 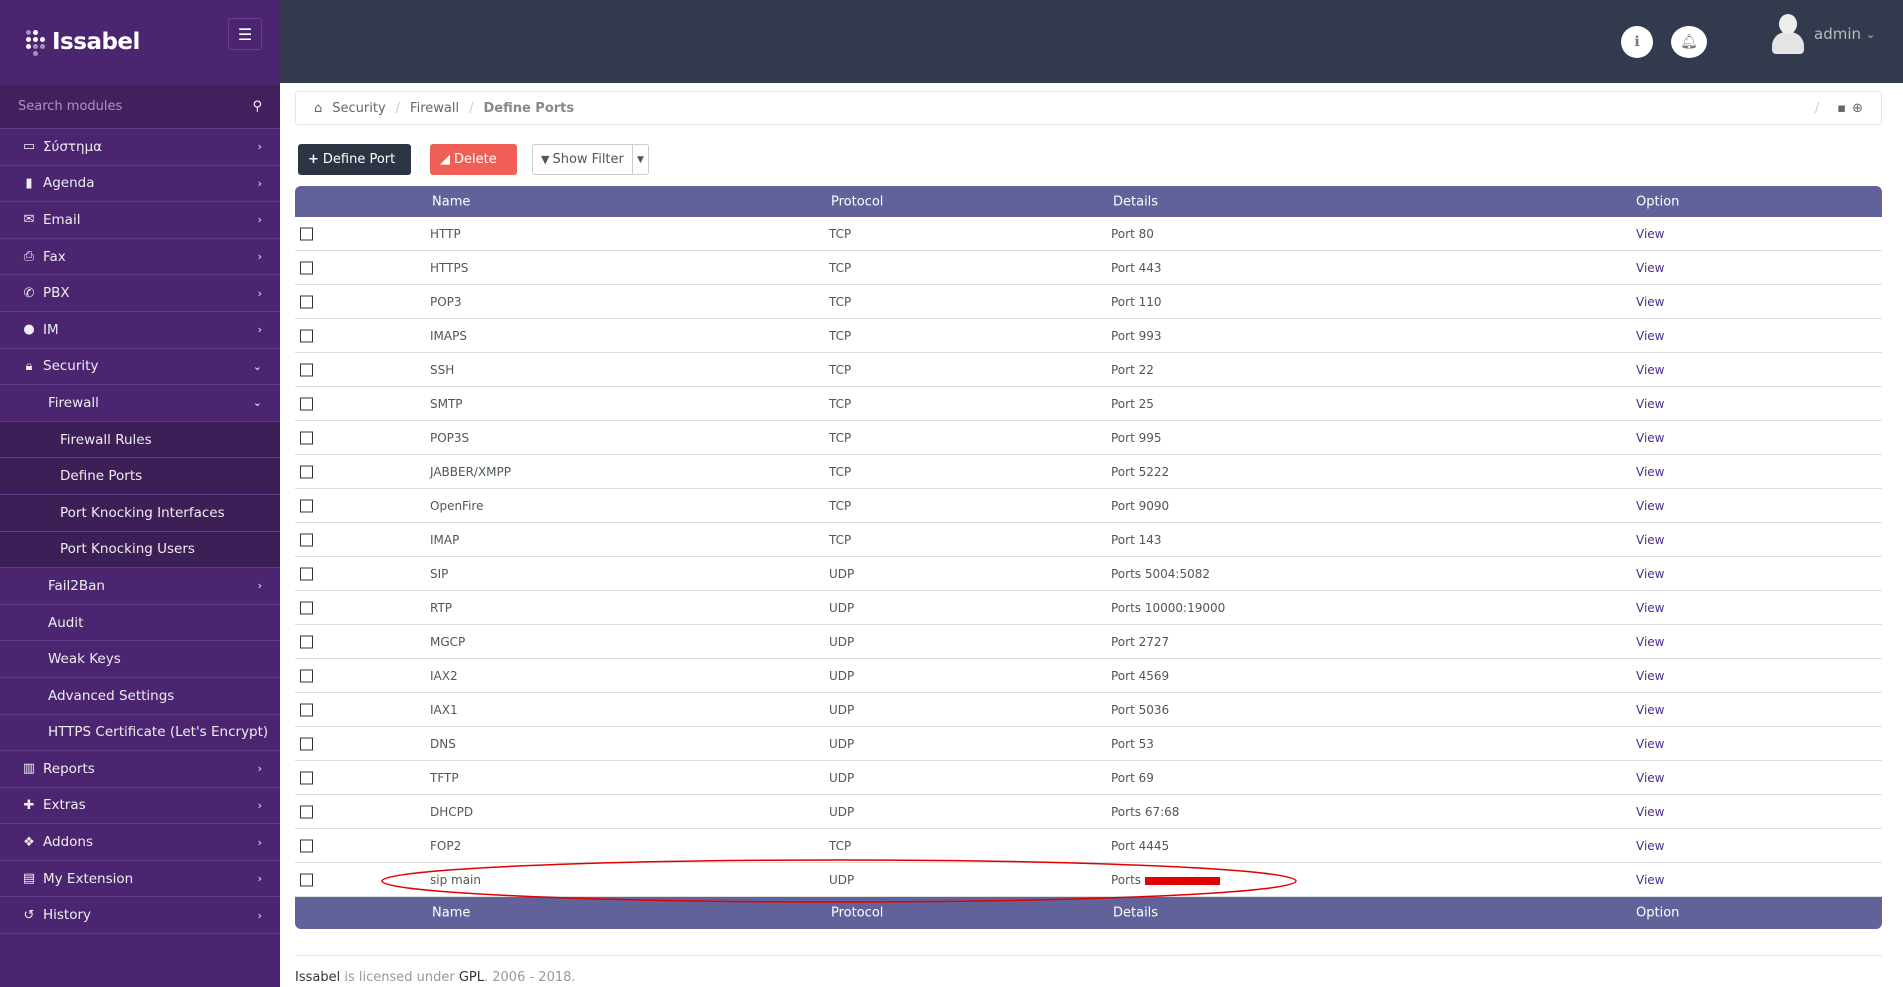 I want to click on sticky-note-icon: ▪, so click(x=1842, y=108).